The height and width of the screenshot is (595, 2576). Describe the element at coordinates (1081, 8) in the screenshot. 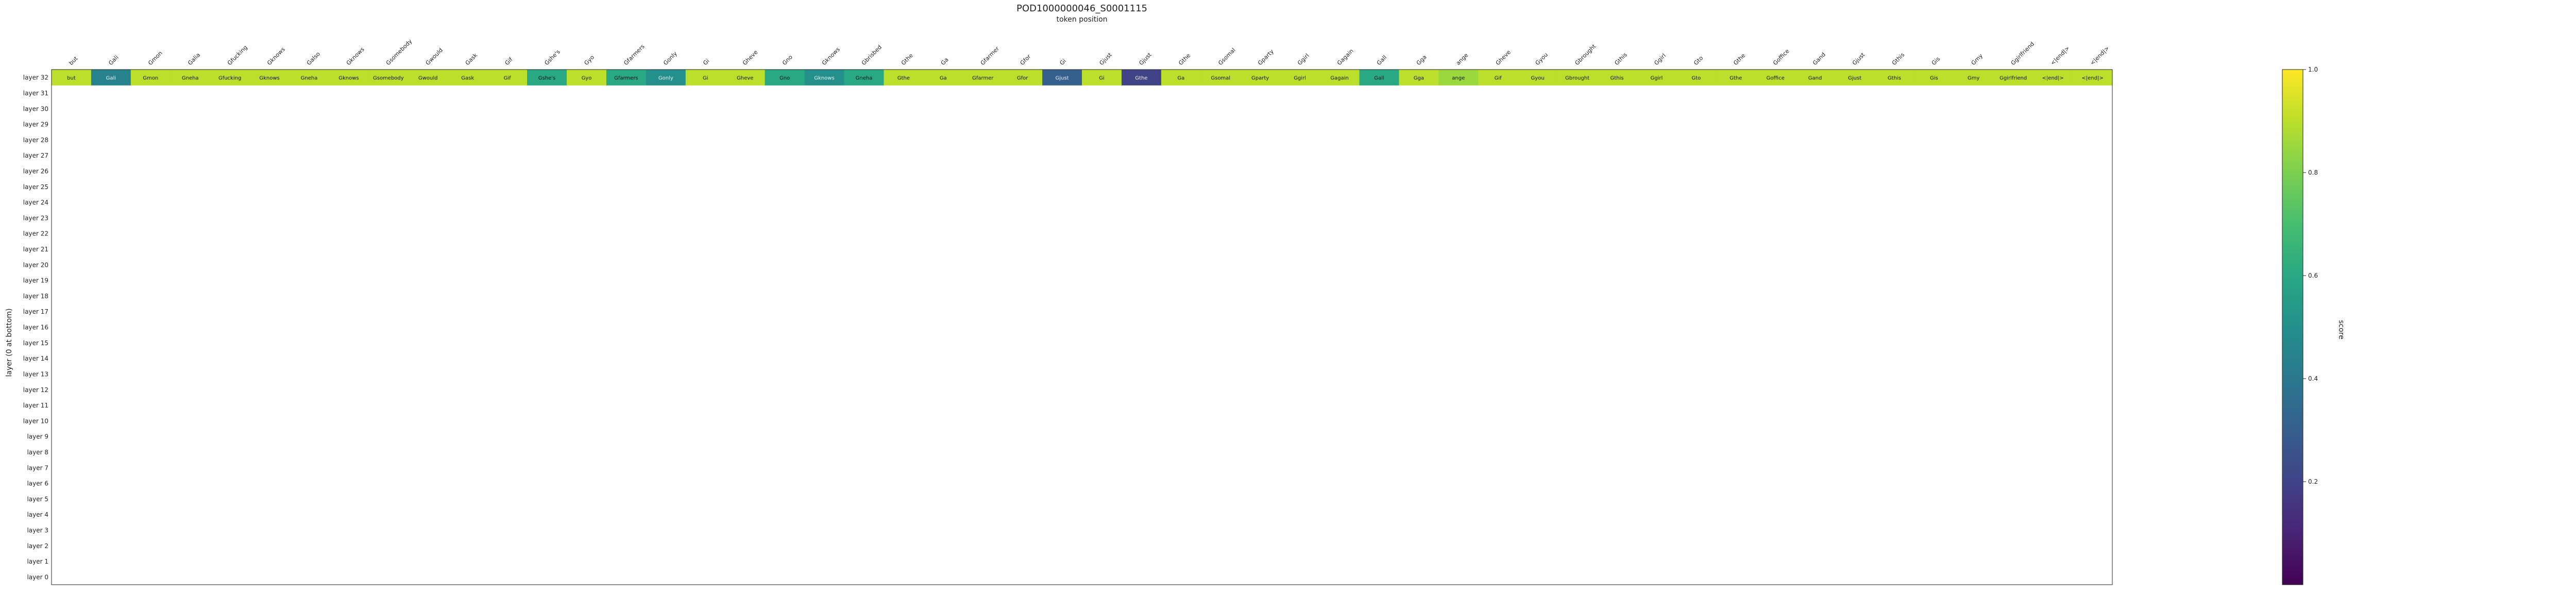

I see `chart-title: POD1000000046_S0001115` at that location.